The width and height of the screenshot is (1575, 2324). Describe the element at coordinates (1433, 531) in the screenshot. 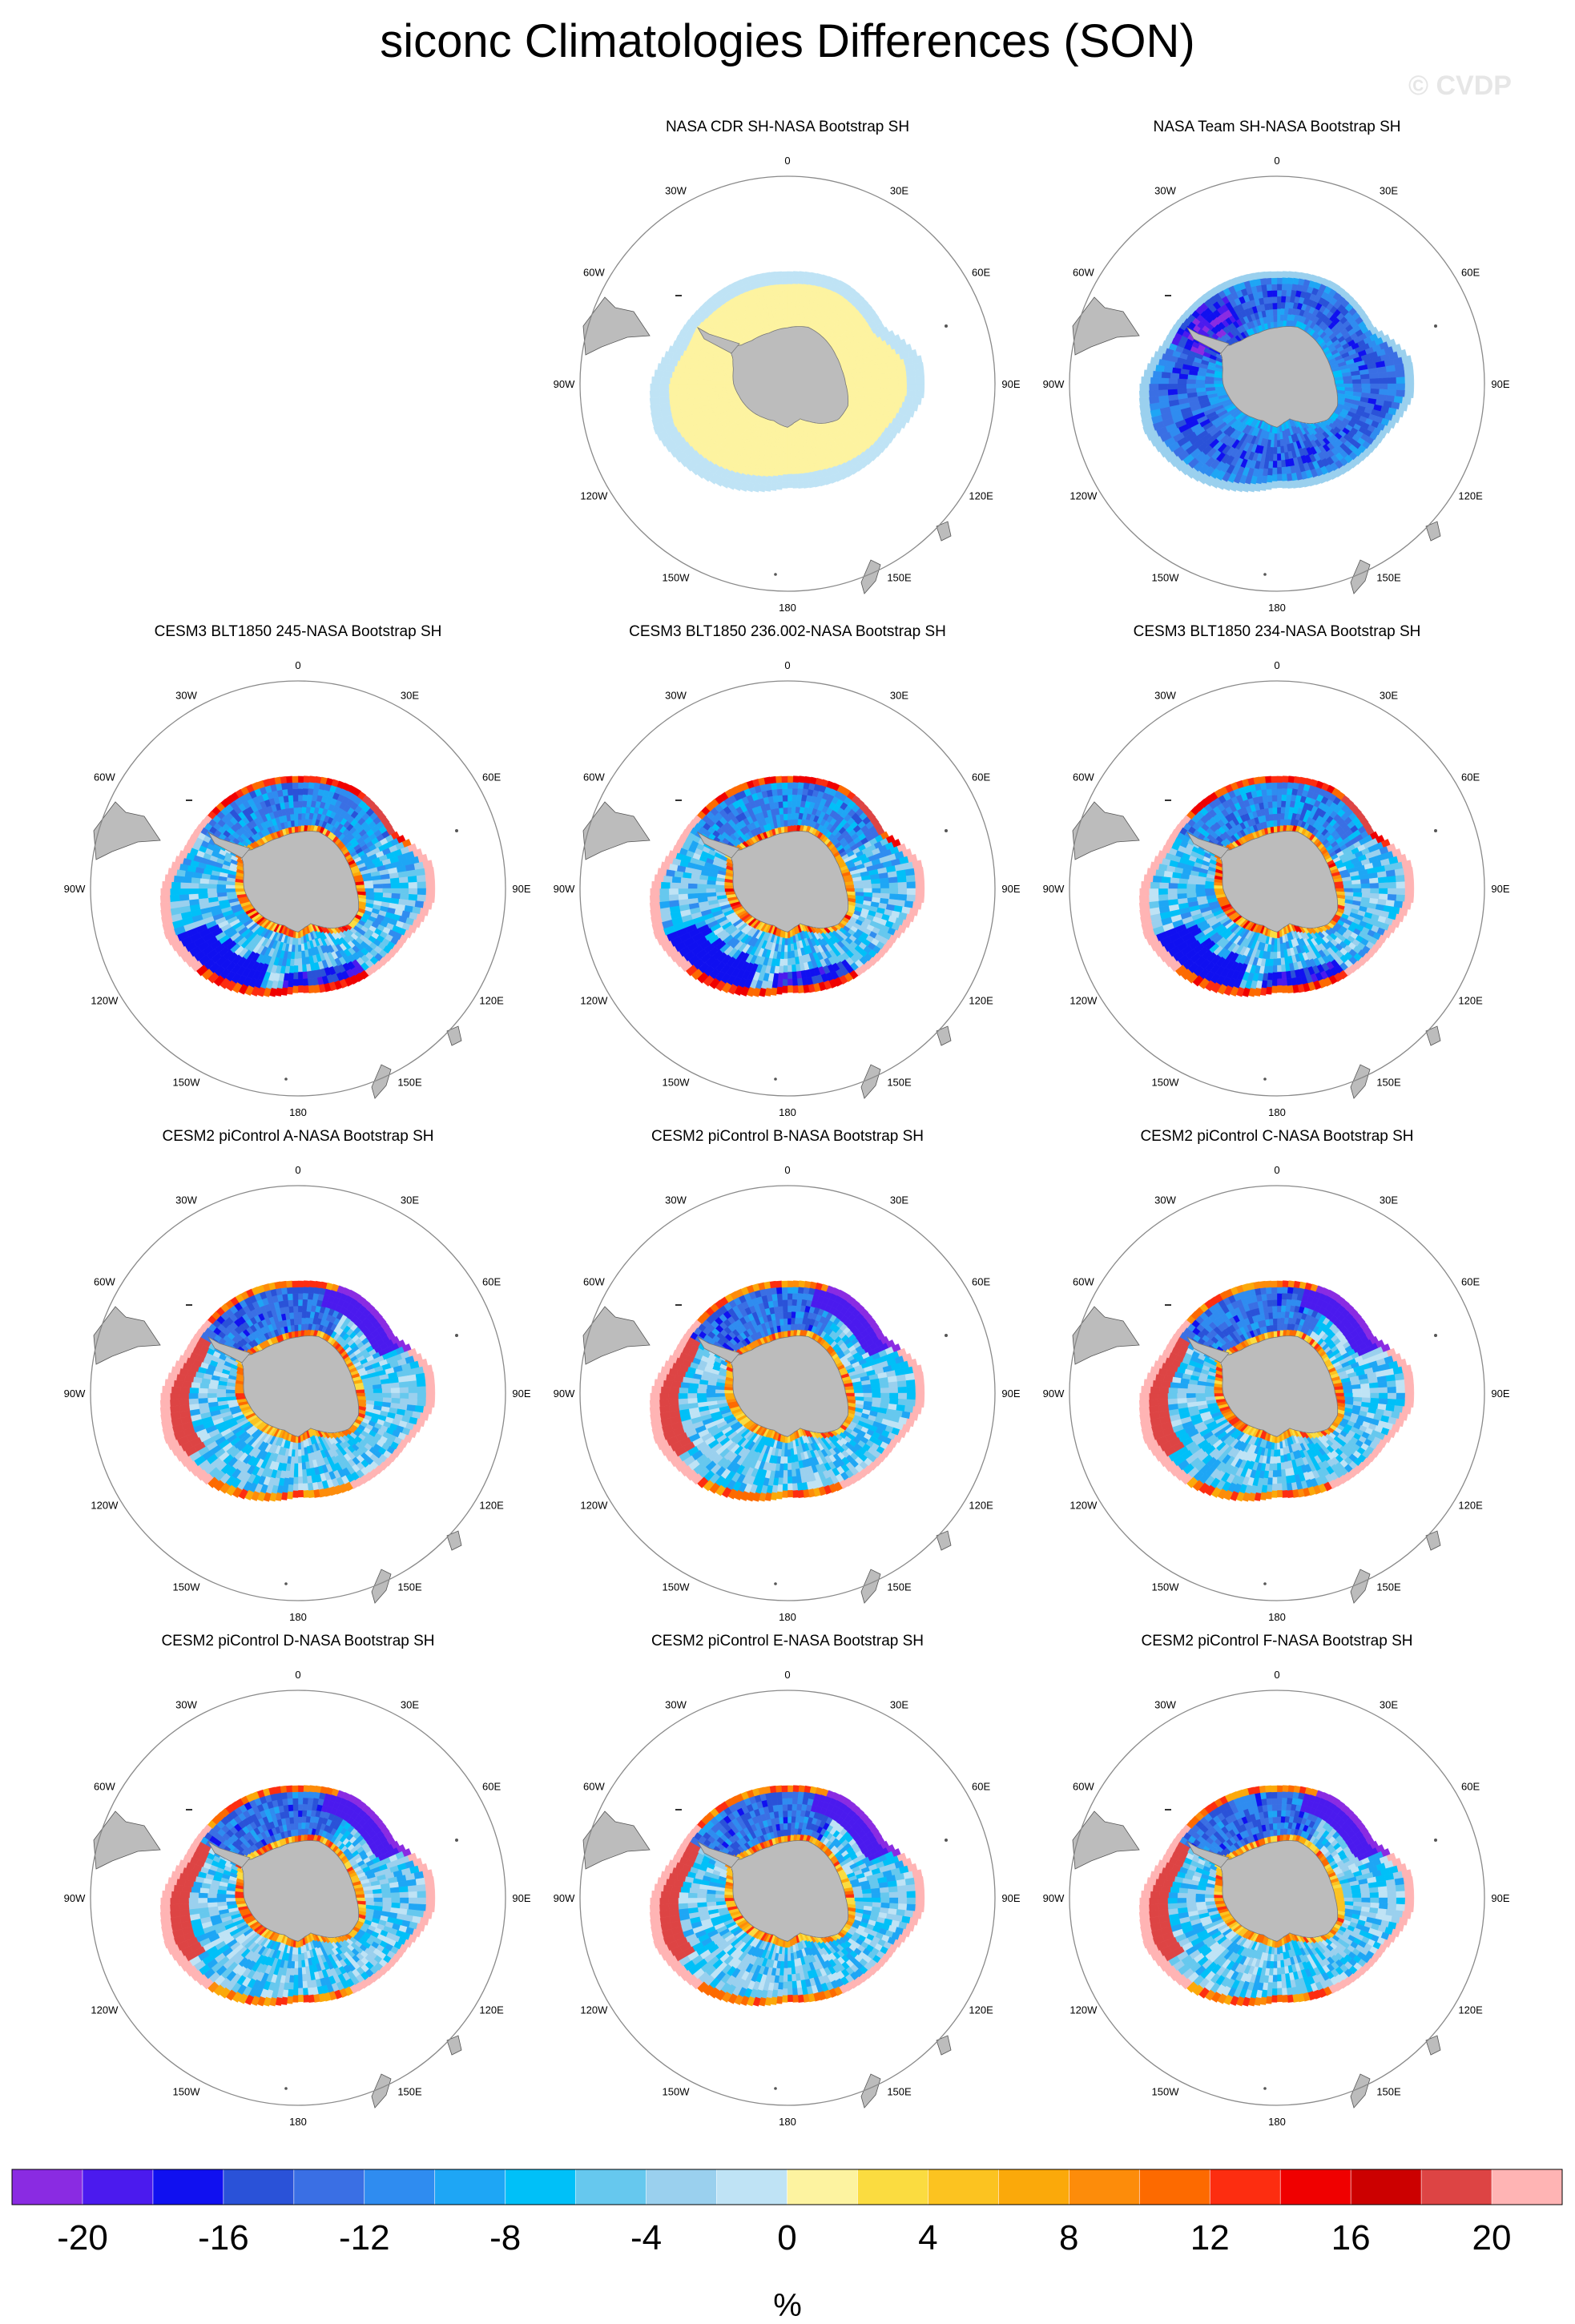

I see `tasmania-landmass` at that location.